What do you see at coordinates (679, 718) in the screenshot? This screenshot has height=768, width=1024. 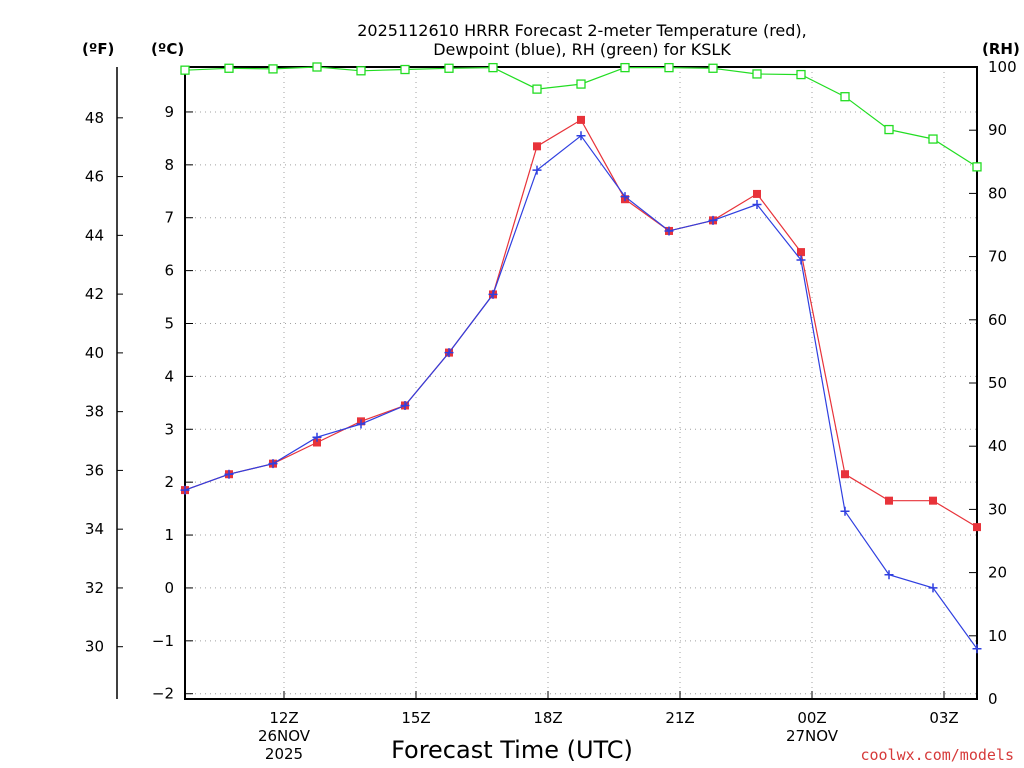 I see `x-tick-label: 21Z` at bounding box center [679, 718].